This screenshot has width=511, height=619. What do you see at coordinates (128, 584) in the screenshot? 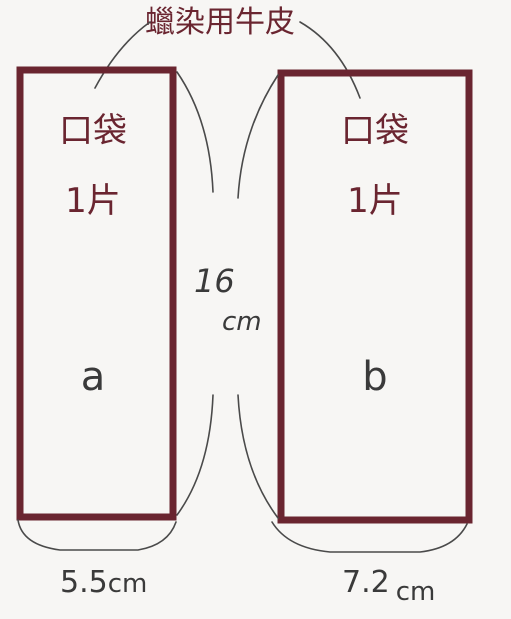
I see `width-a-unit: cm` at bounding box center [128, 584].